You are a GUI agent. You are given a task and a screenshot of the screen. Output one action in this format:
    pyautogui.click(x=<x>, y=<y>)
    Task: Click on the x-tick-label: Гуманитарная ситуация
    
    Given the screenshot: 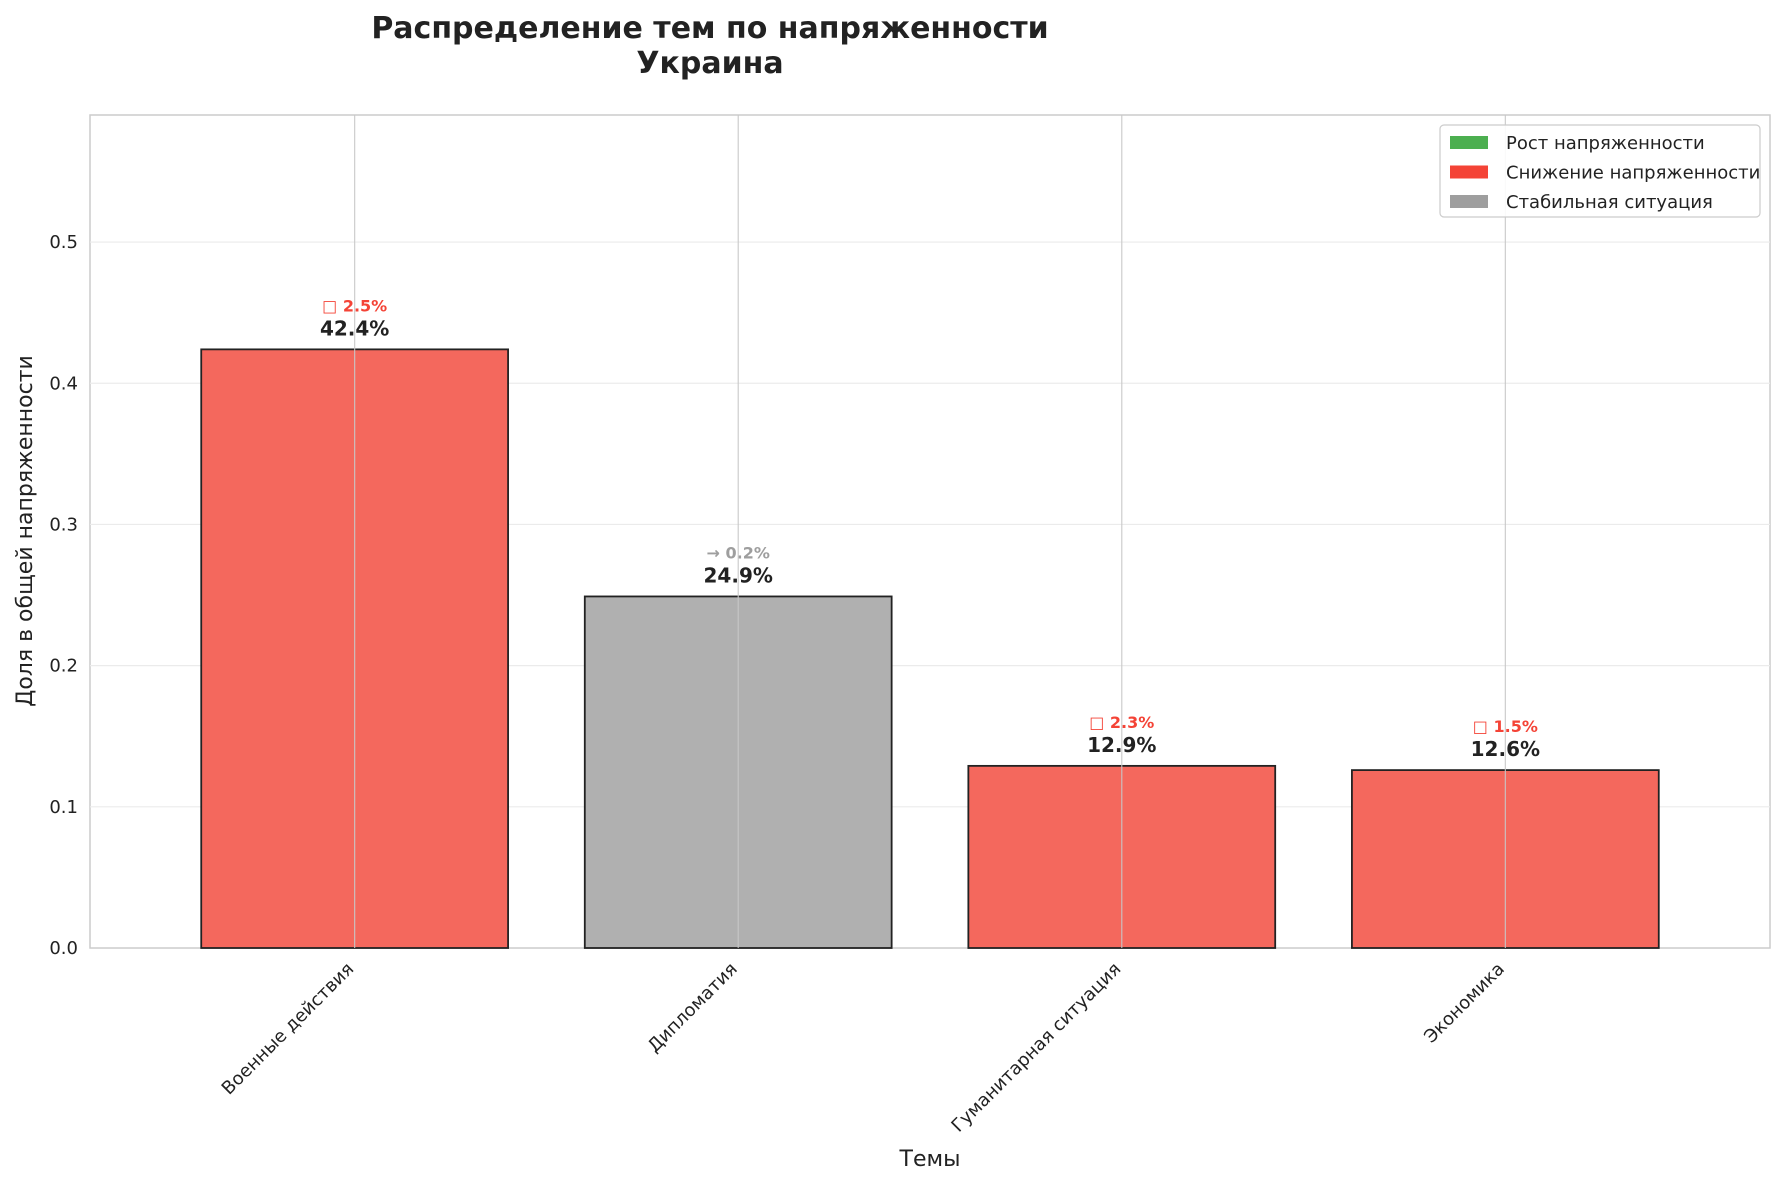 What is the action you would take?
    pyautogui.click(x=1036, y=1048)
    